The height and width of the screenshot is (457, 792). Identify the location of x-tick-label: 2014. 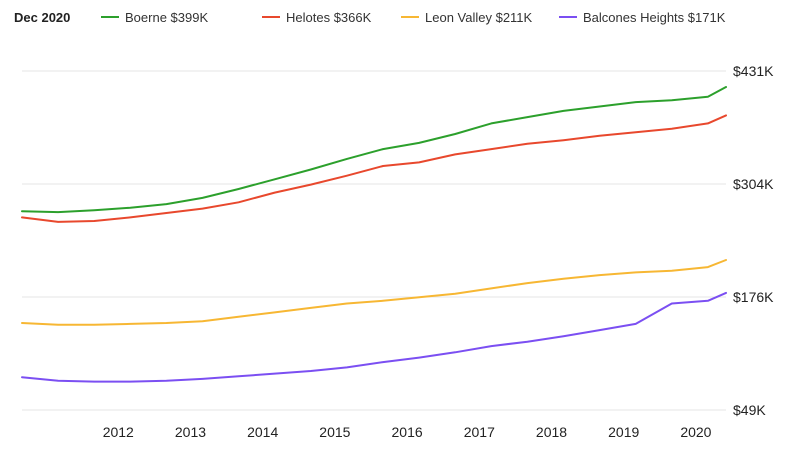
(262, 432).